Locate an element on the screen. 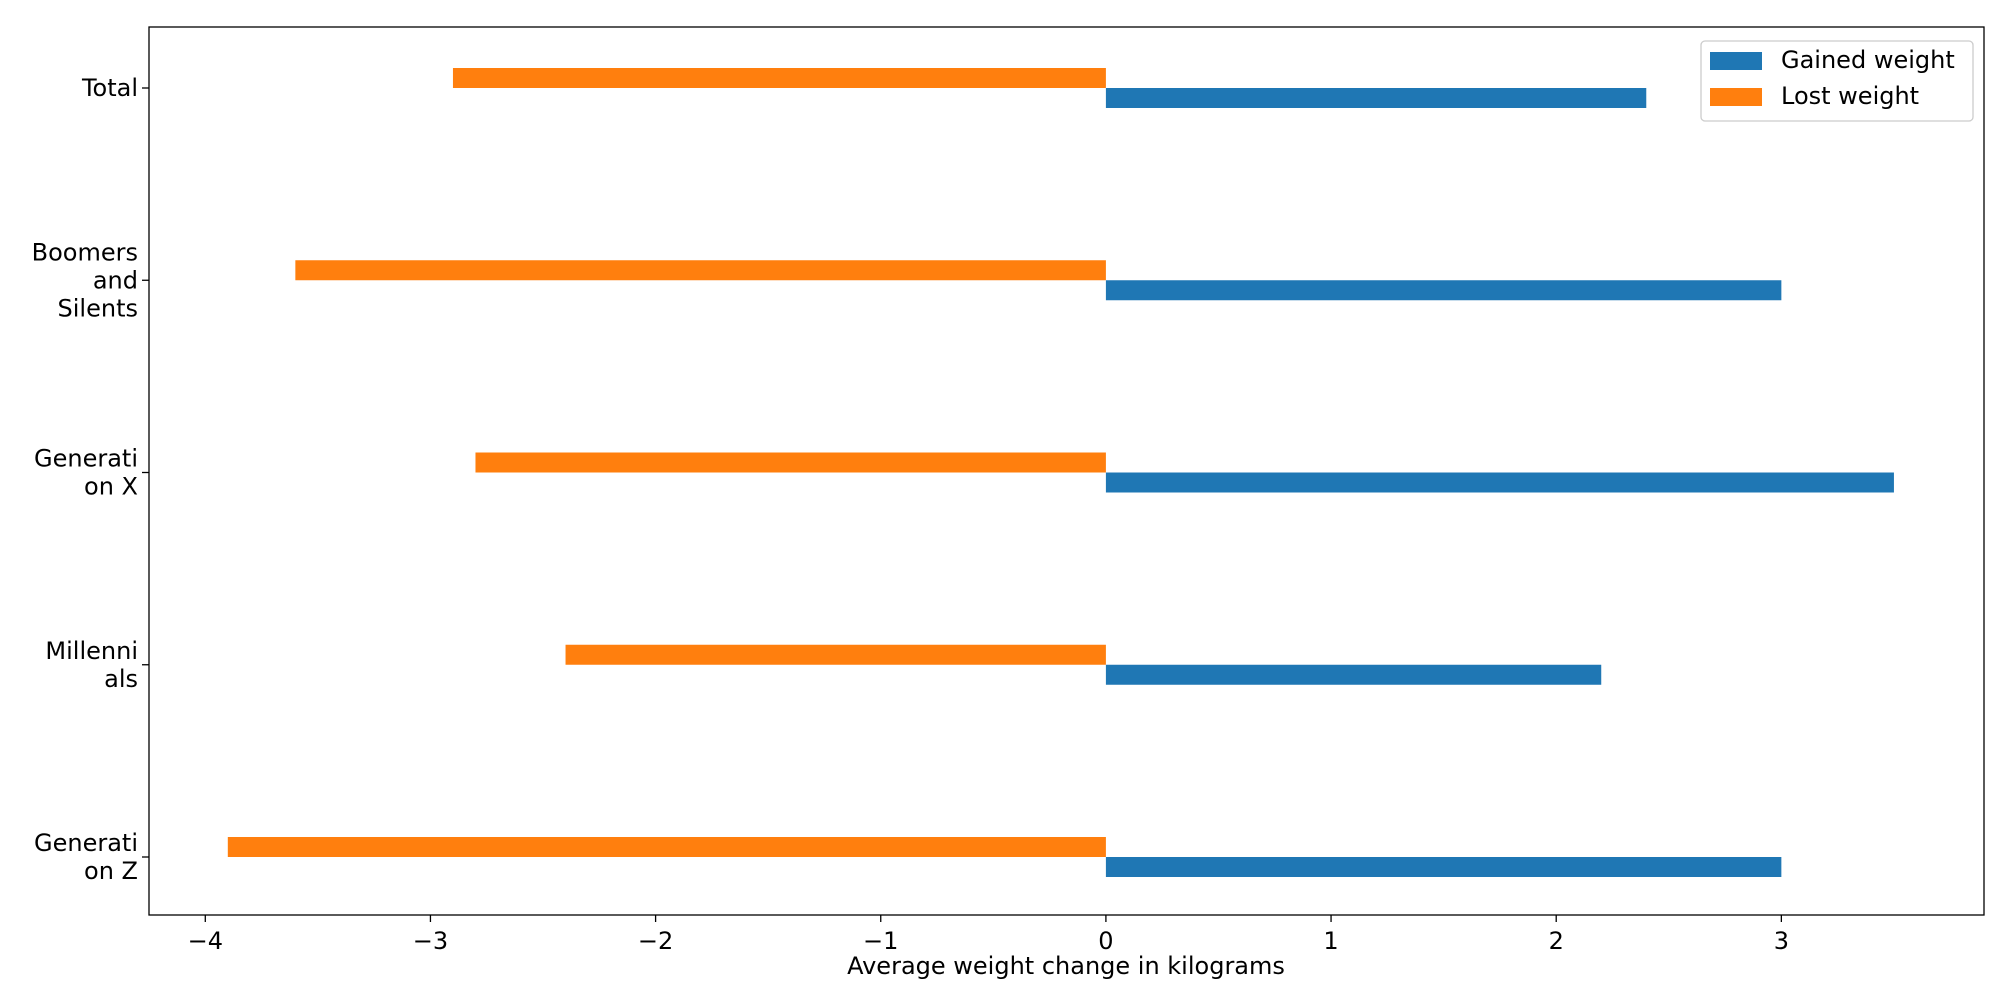  y-tick-label-line: and is located at coordinates (115, 280).